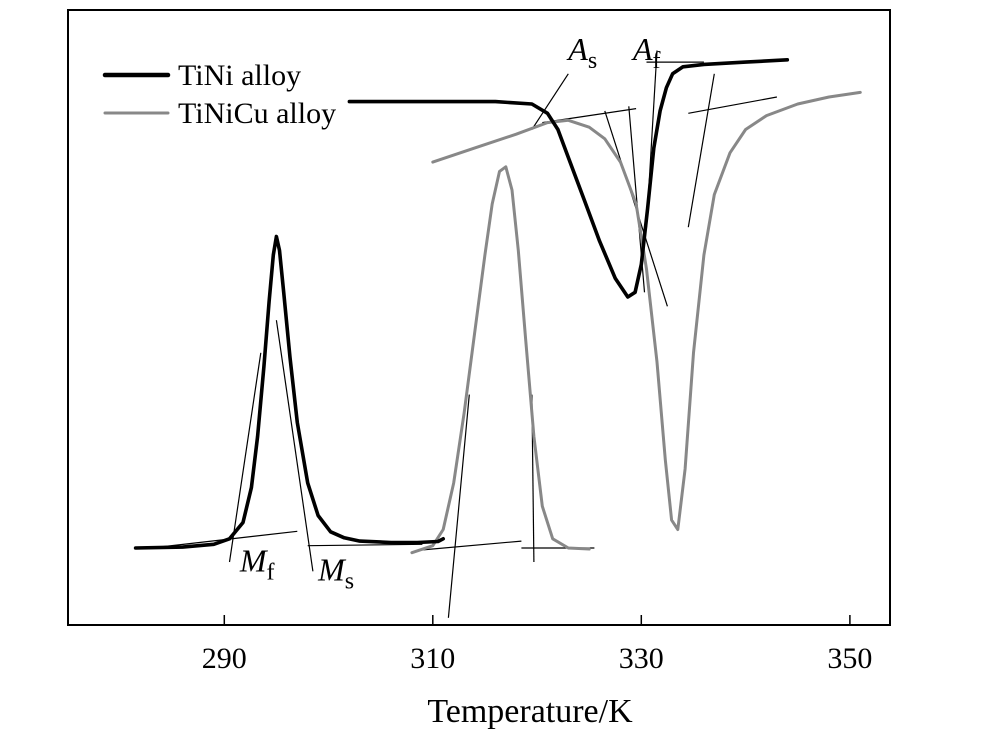  I want to click on x-tick-label: 330, so click(641, 658).